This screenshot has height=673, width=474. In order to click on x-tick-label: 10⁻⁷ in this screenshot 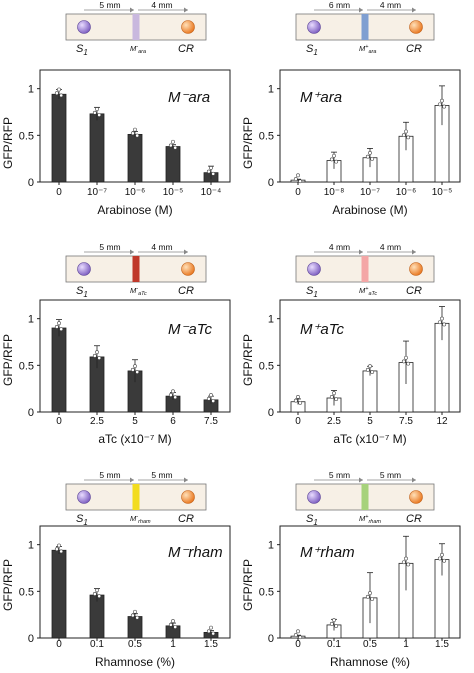, I will do `click(370, 192)`.